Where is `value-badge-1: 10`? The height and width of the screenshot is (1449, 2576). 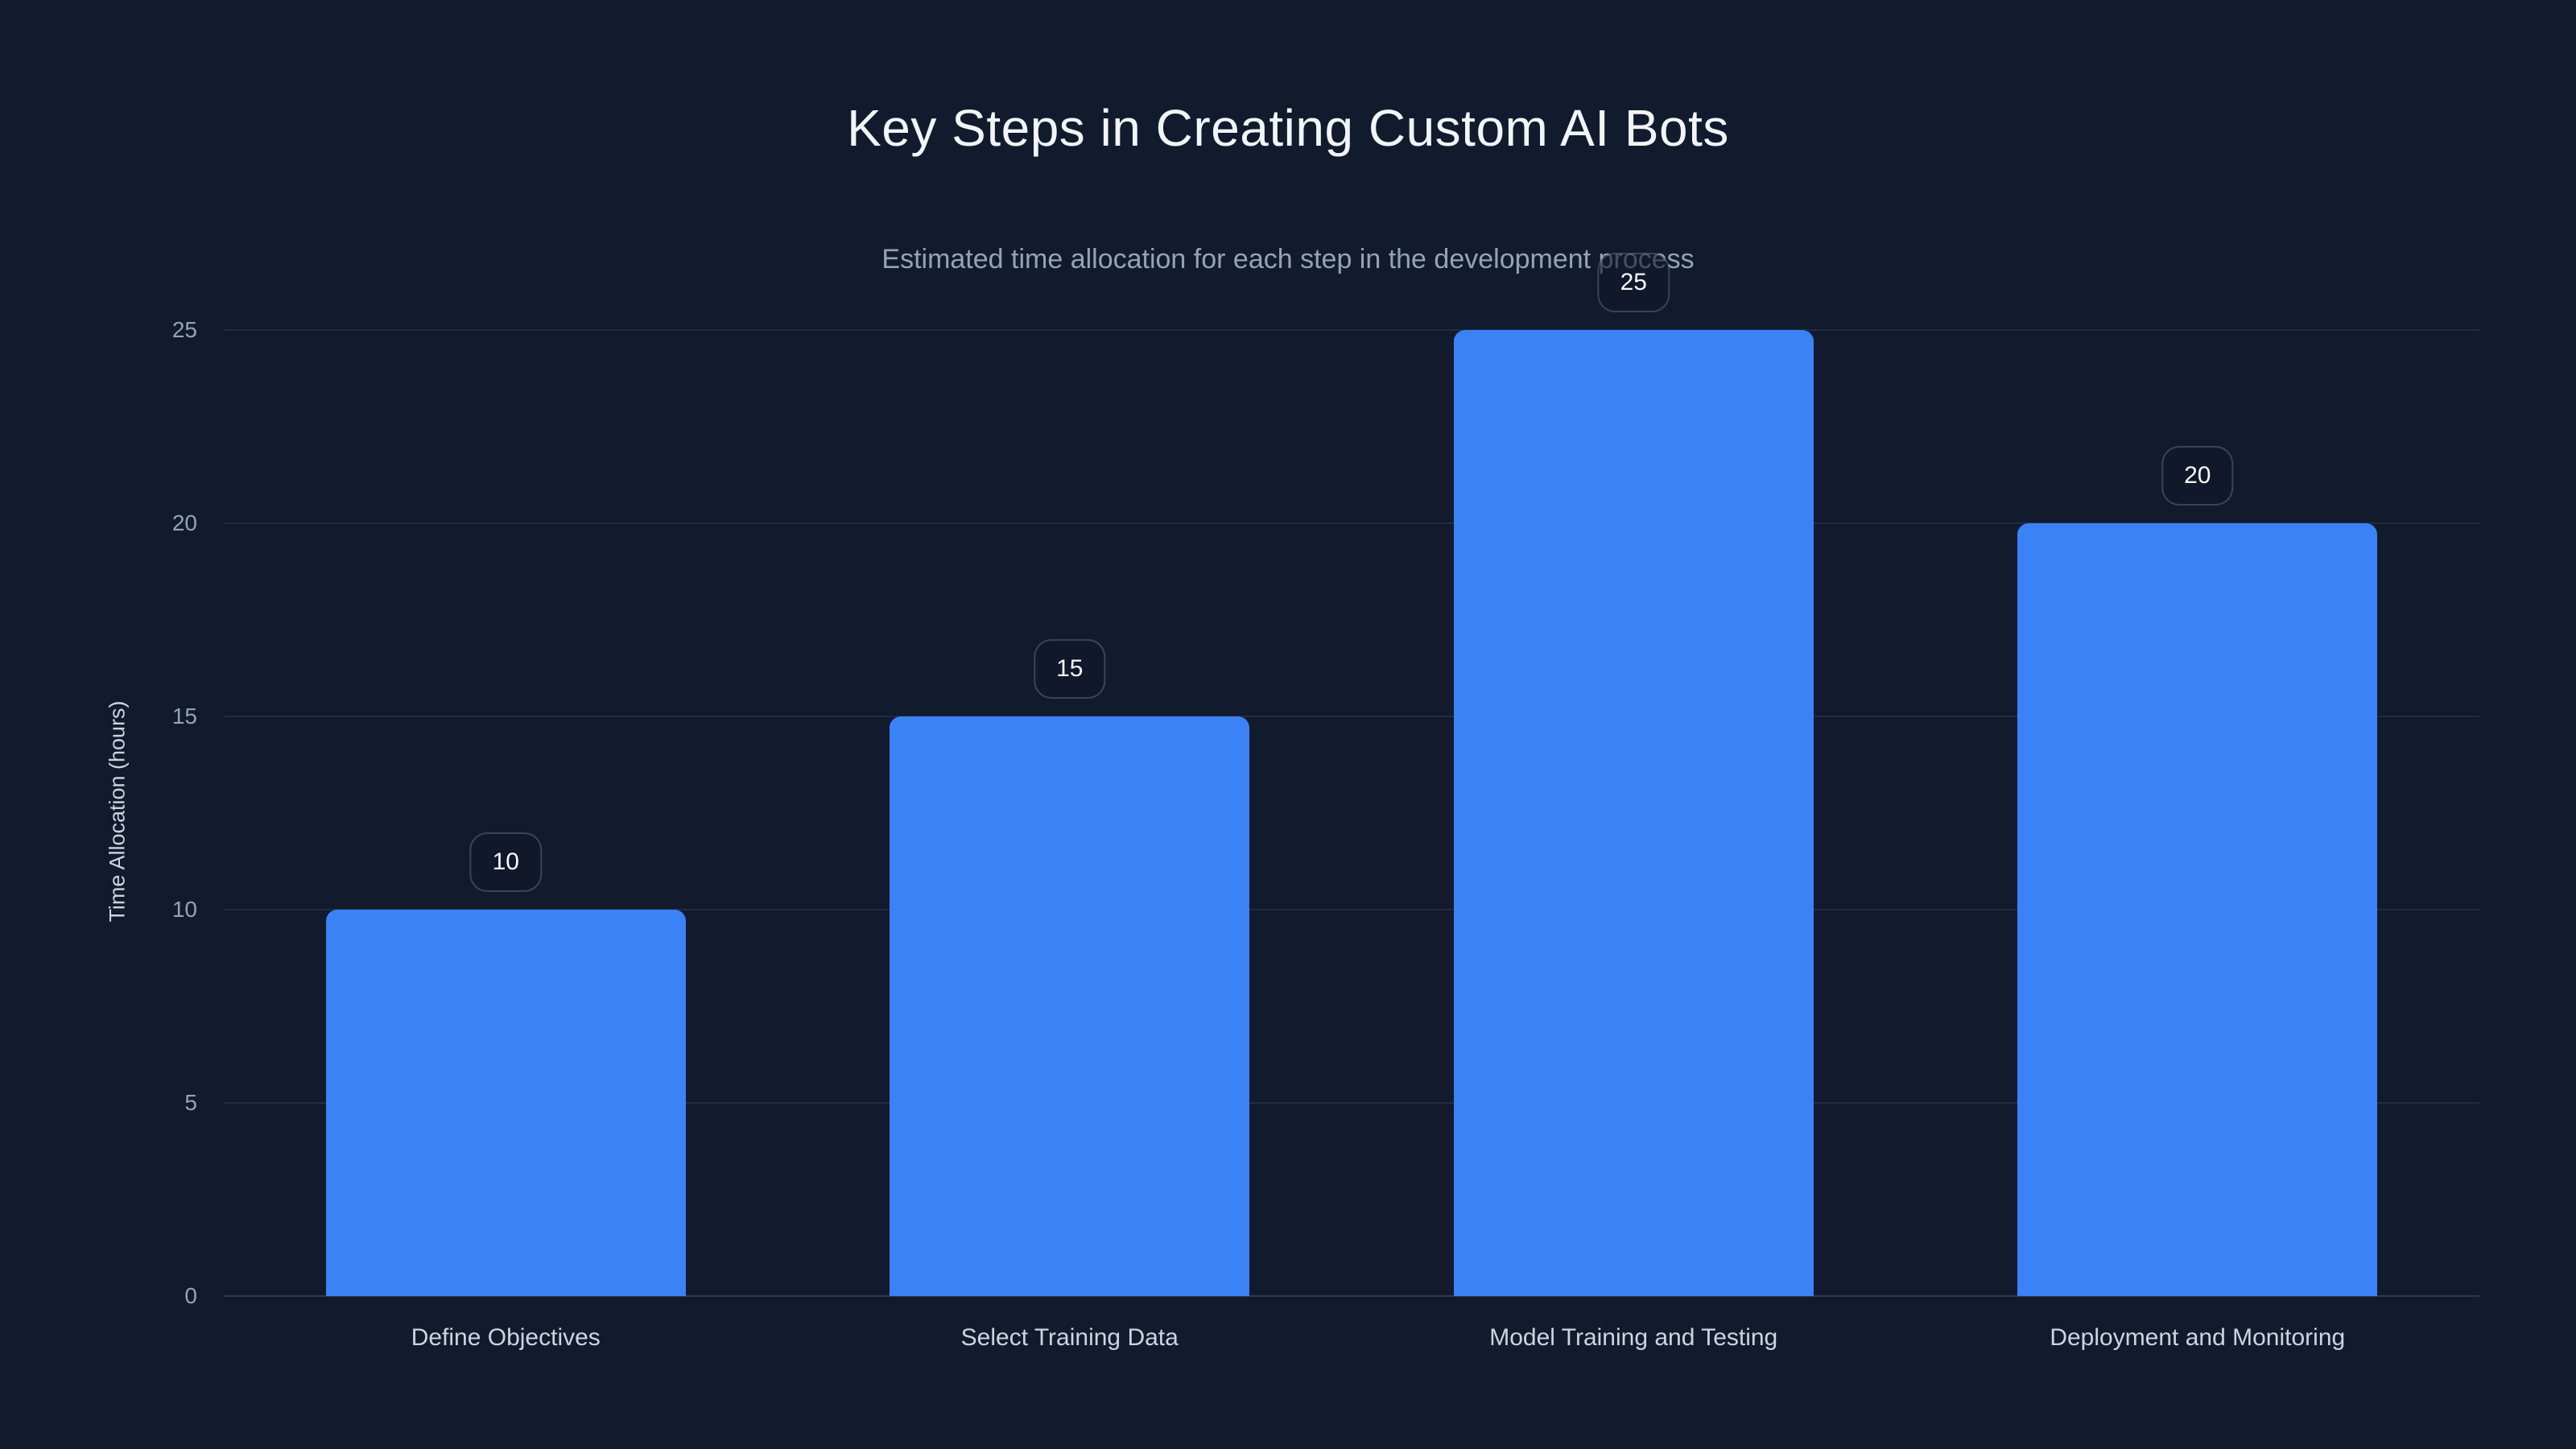
value-badge-1: 10 is located at coordinates (505, 862).